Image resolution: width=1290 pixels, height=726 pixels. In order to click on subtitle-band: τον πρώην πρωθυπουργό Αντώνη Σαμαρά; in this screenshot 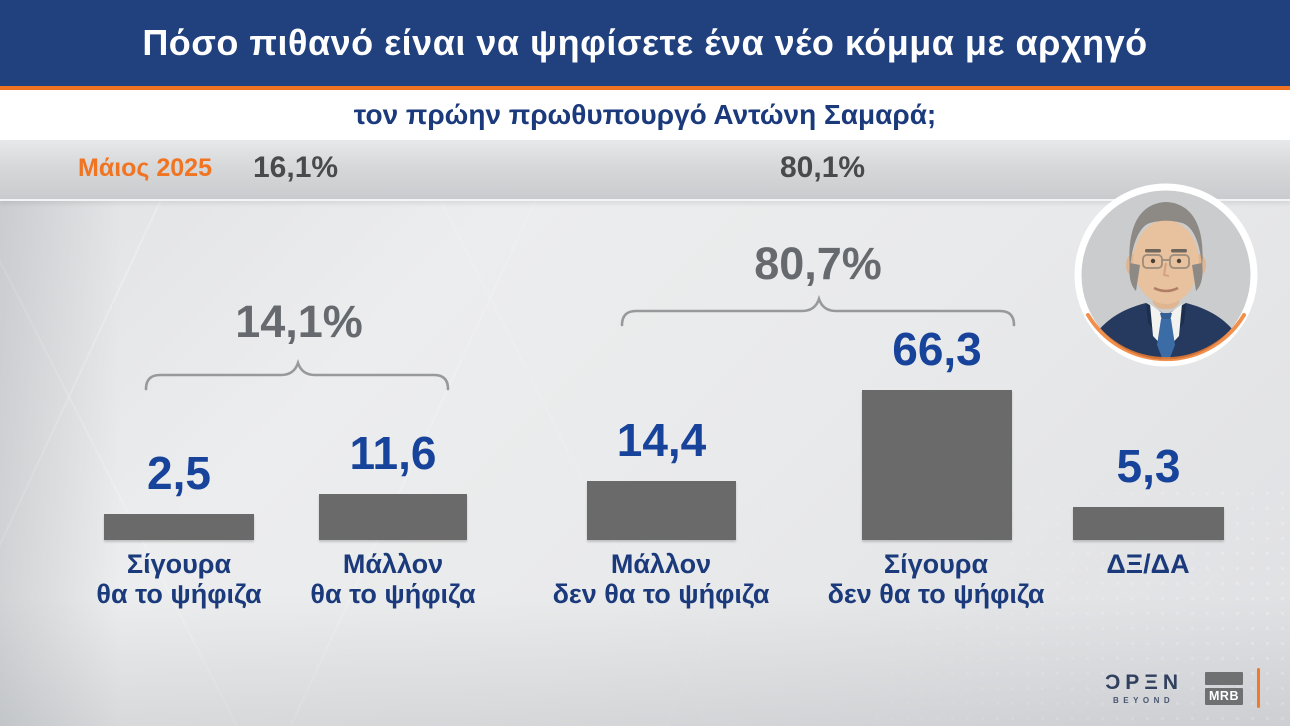, I will do `click(645, 115)`.